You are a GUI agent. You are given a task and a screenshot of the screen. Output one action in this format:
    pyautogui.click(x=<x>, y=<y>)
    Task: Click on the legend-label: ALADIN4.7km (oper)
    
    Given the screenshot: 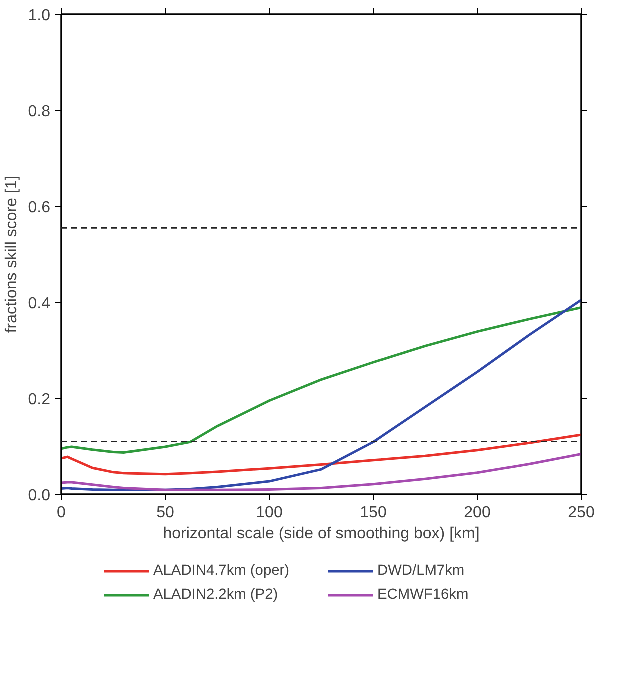 What is the action you would take?
    pyautogui.click(x=222, y=570)
    